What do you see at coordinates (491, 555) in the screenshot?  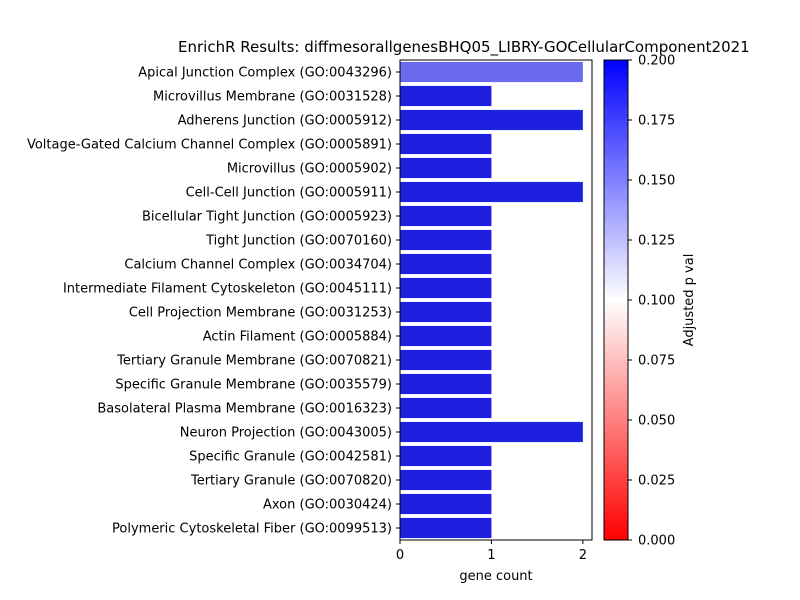 I see `x-tick-label: 1` at bounding box center [491, 555].